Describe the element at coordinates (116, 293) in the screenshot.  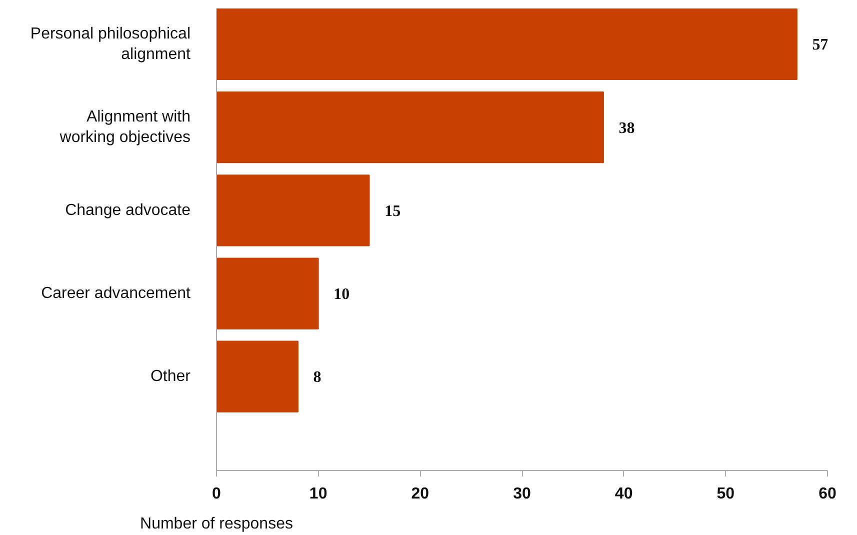
I see `y-tick-label: Career advancement` at that location.